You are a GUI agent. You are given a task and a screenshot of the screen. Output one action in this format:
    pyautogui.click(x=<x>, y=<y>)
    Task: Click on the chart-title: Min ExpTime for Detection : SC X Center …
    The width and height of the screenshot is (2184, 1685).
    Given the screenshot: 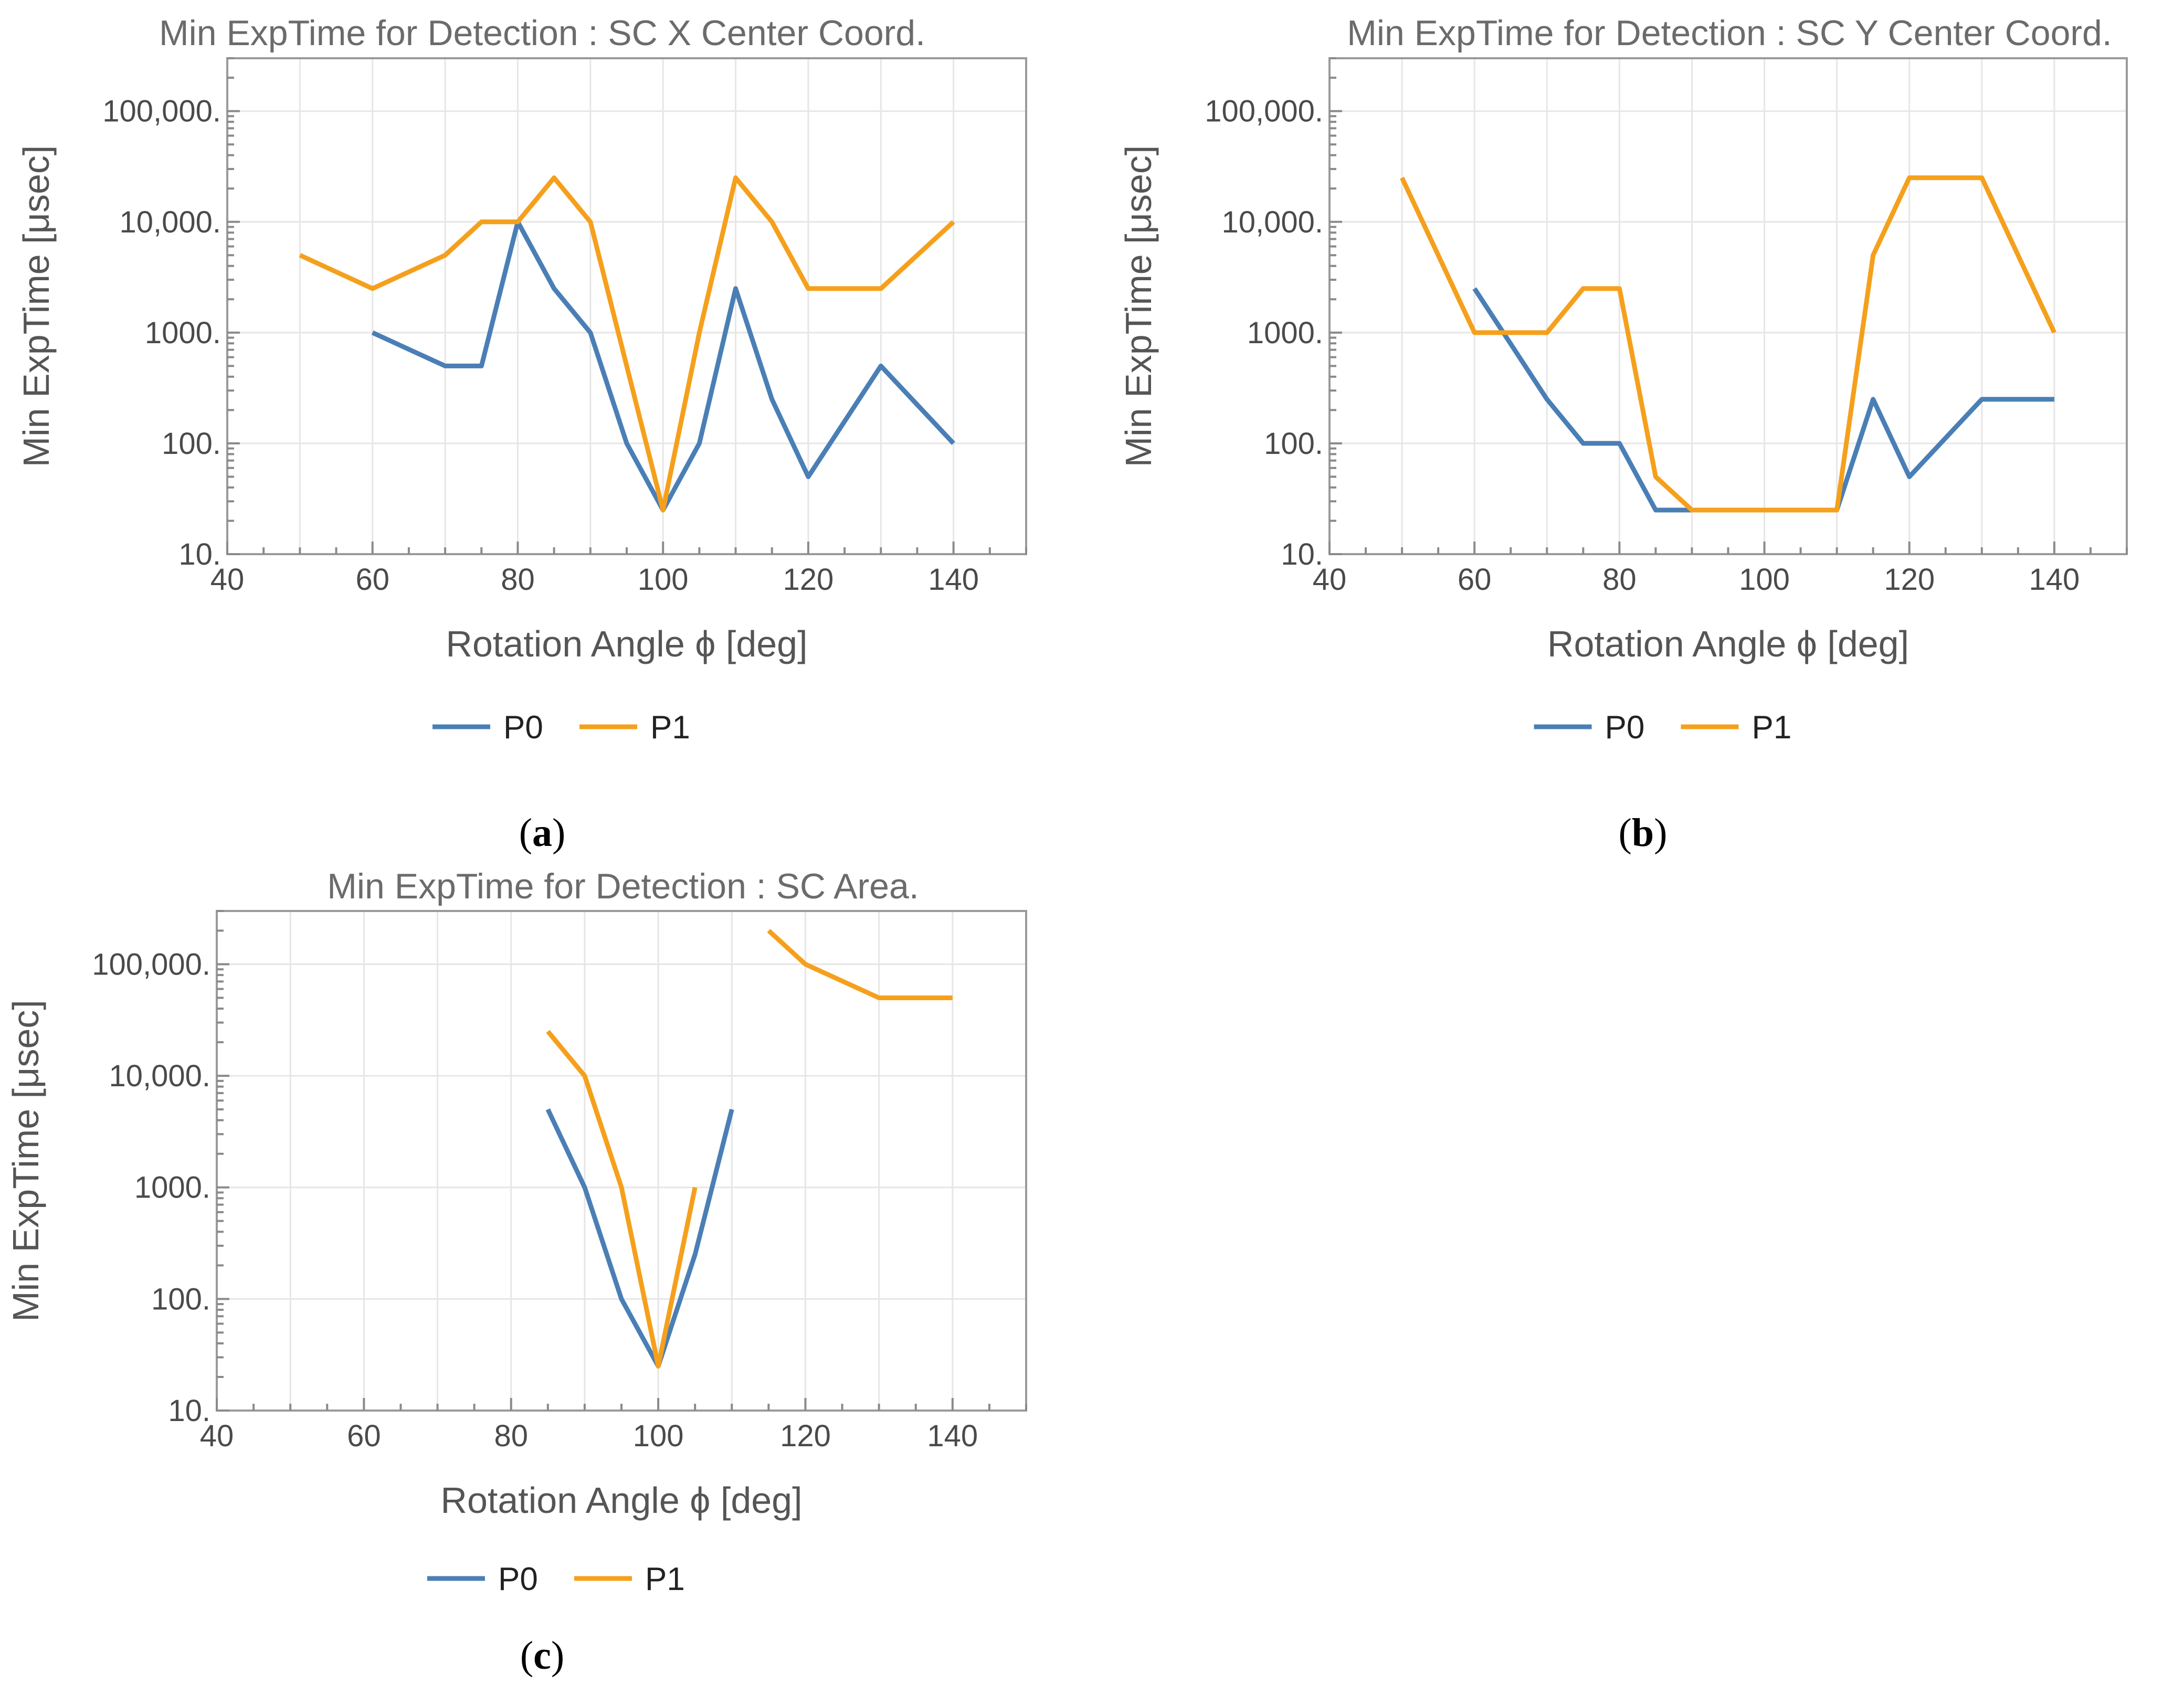 What is the action you would take?
    pyautogui.click(x=542, y=33)
    